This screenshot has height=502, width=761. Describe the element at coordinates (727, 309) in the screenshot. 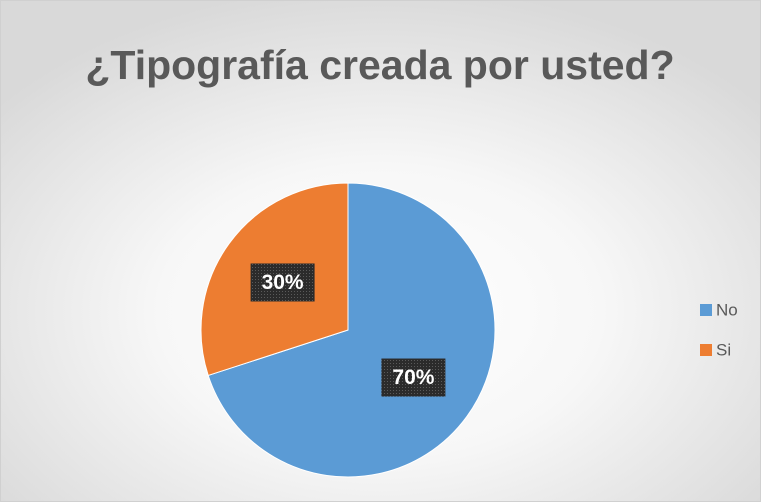

I see `legend-label: No` at that location.